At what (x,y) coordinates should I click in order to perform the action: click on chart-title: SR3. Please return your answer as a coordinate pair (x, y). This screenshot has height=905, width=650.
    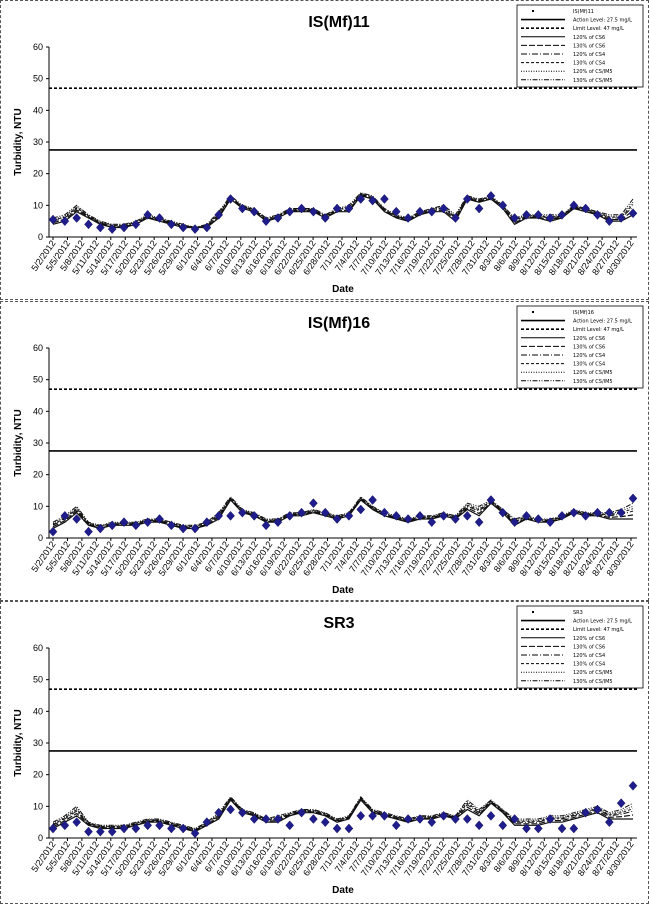
    Looking at the image, I should click on (338, 623).